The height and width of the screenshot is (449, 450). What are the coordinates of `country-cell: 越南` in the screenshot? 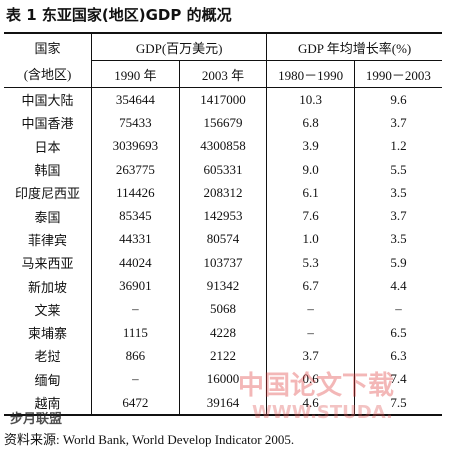 It's located at (47, 403).